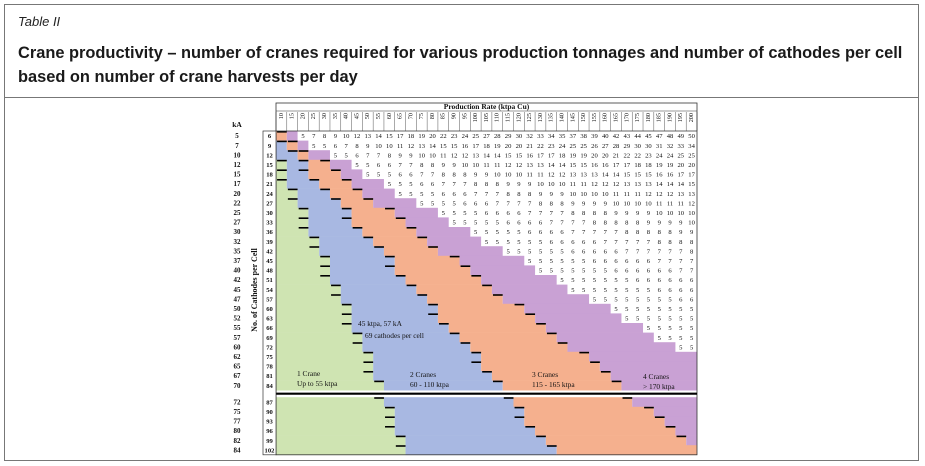 The height and width of the screenshot is (466, 925). I want to click on rate-label: 80, so click(432, 116).